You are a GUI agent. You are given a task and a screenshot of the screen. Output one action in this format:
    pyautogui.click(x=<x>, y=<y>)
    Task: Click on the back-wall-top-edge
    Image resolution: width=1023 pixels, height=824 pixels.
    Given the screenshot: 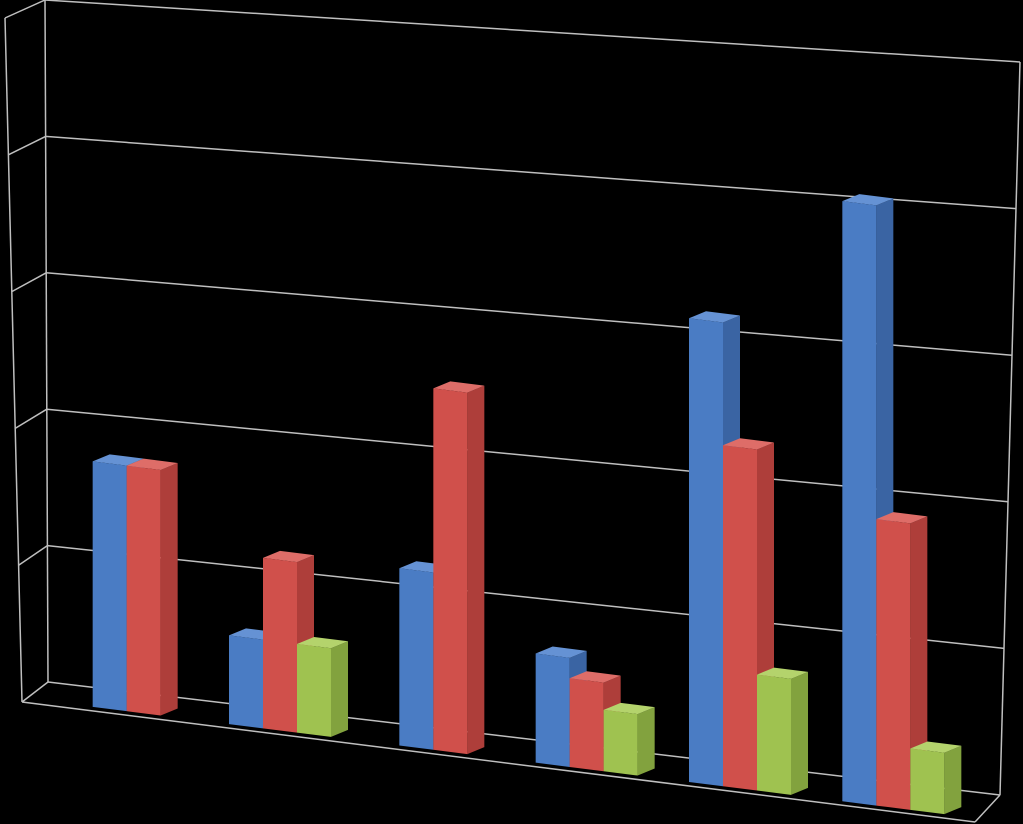 What is the action you would take?
    pyautogui.click(x=532, y=31)
    